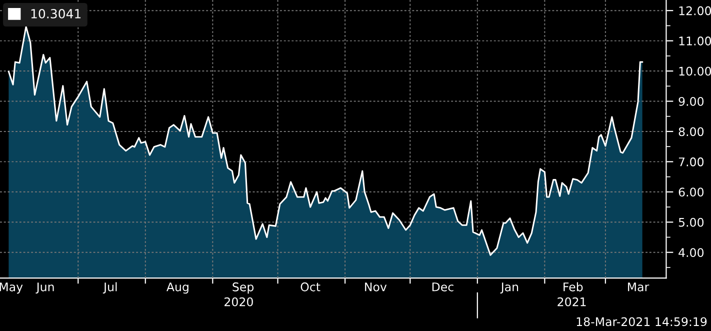 The width and height of the screenshot is (711, 331). I want to click on x-tick-label: Nov, so click(376, 287).